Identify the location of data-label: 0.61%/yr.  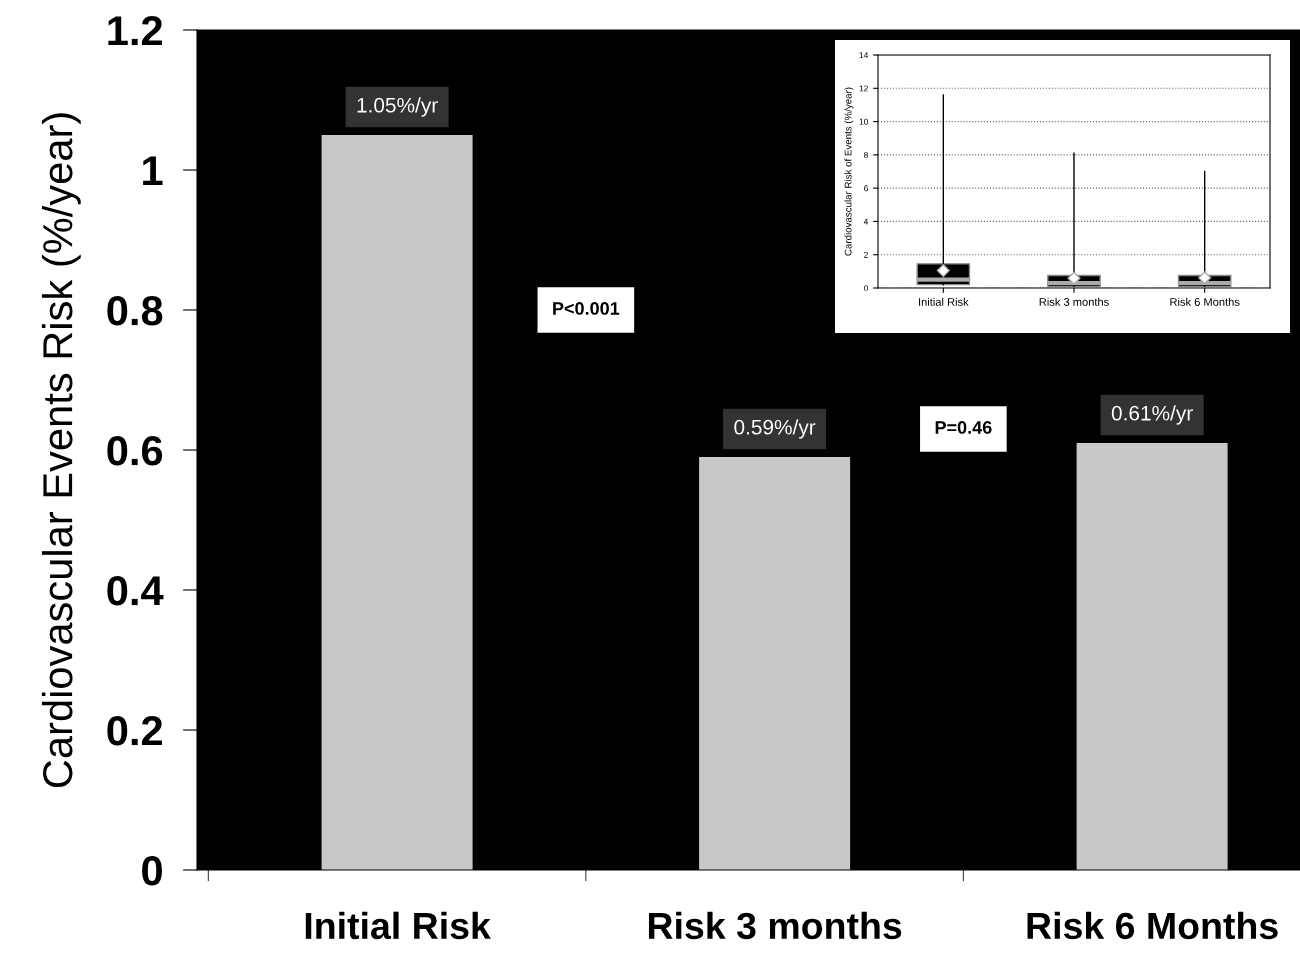
(1152, 415).